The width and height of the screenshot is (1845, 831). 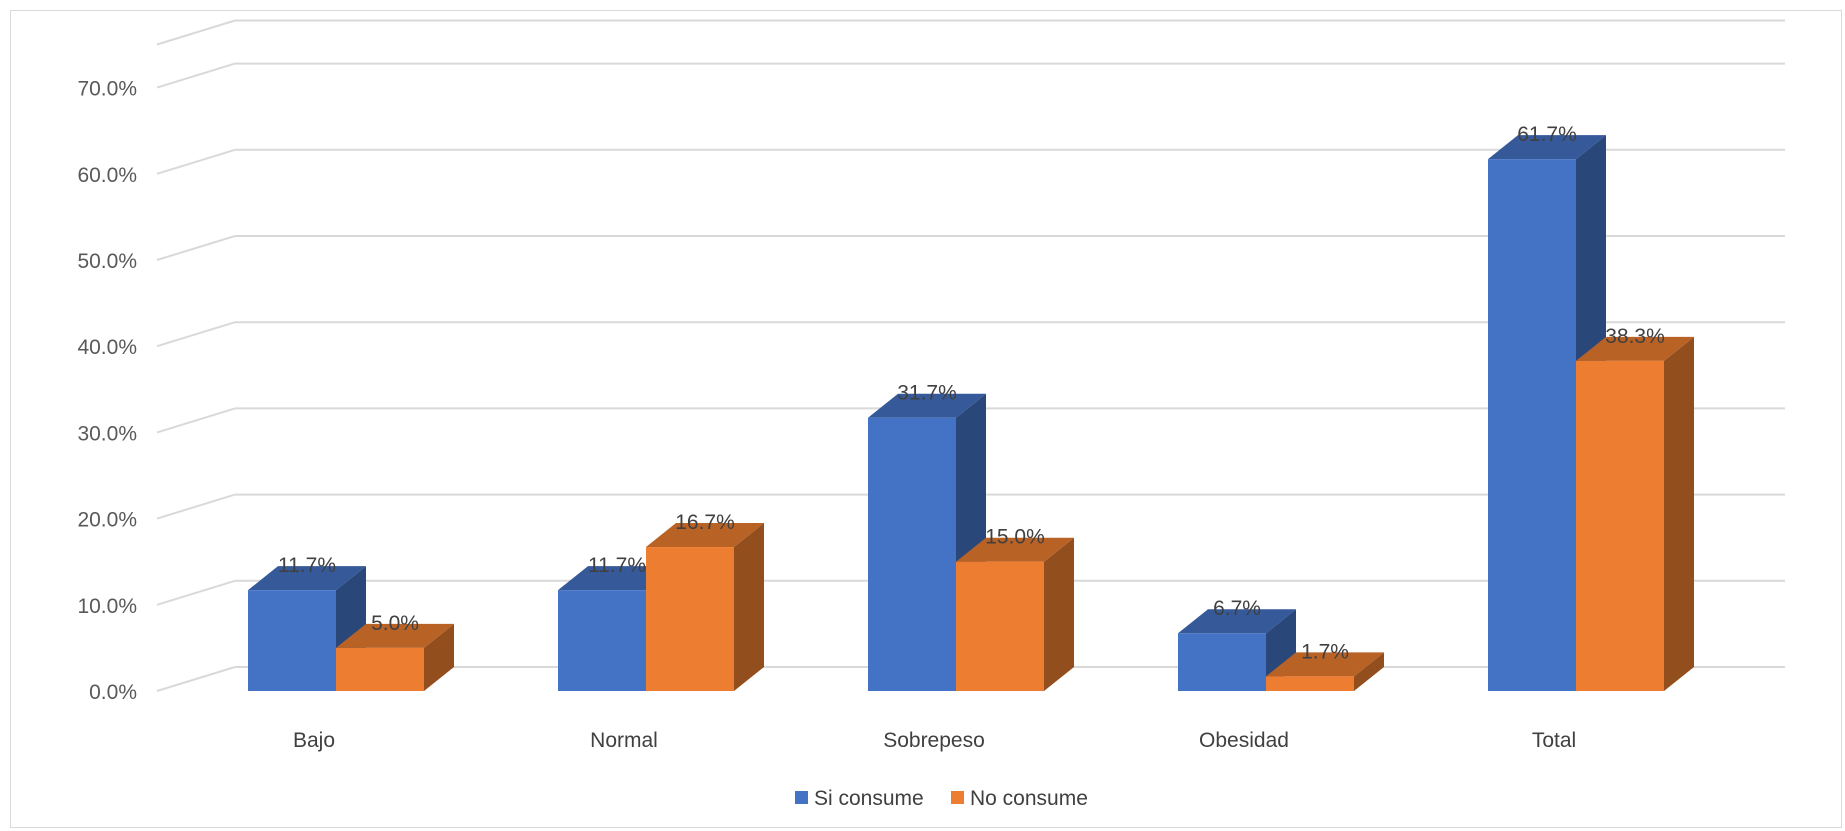 What do you see at coordinates (1635, 336) in the screenshot?
I see `data-label: 38.3%` at bounding box center [1635, 336].